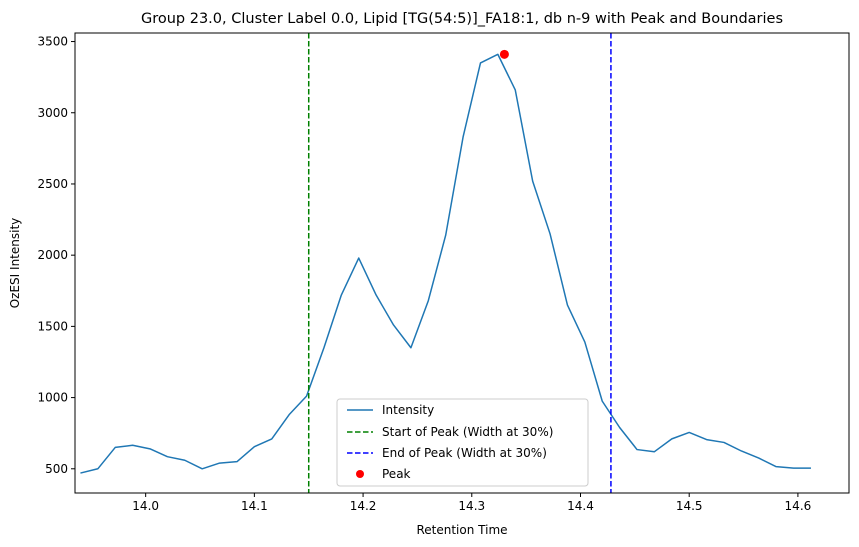 Image resolution: width=859 pixels, height=547 pixels. Describe the element at coordinates (396, 474) in the screenshot. I see `legend-label-peak: Peak` at that location.